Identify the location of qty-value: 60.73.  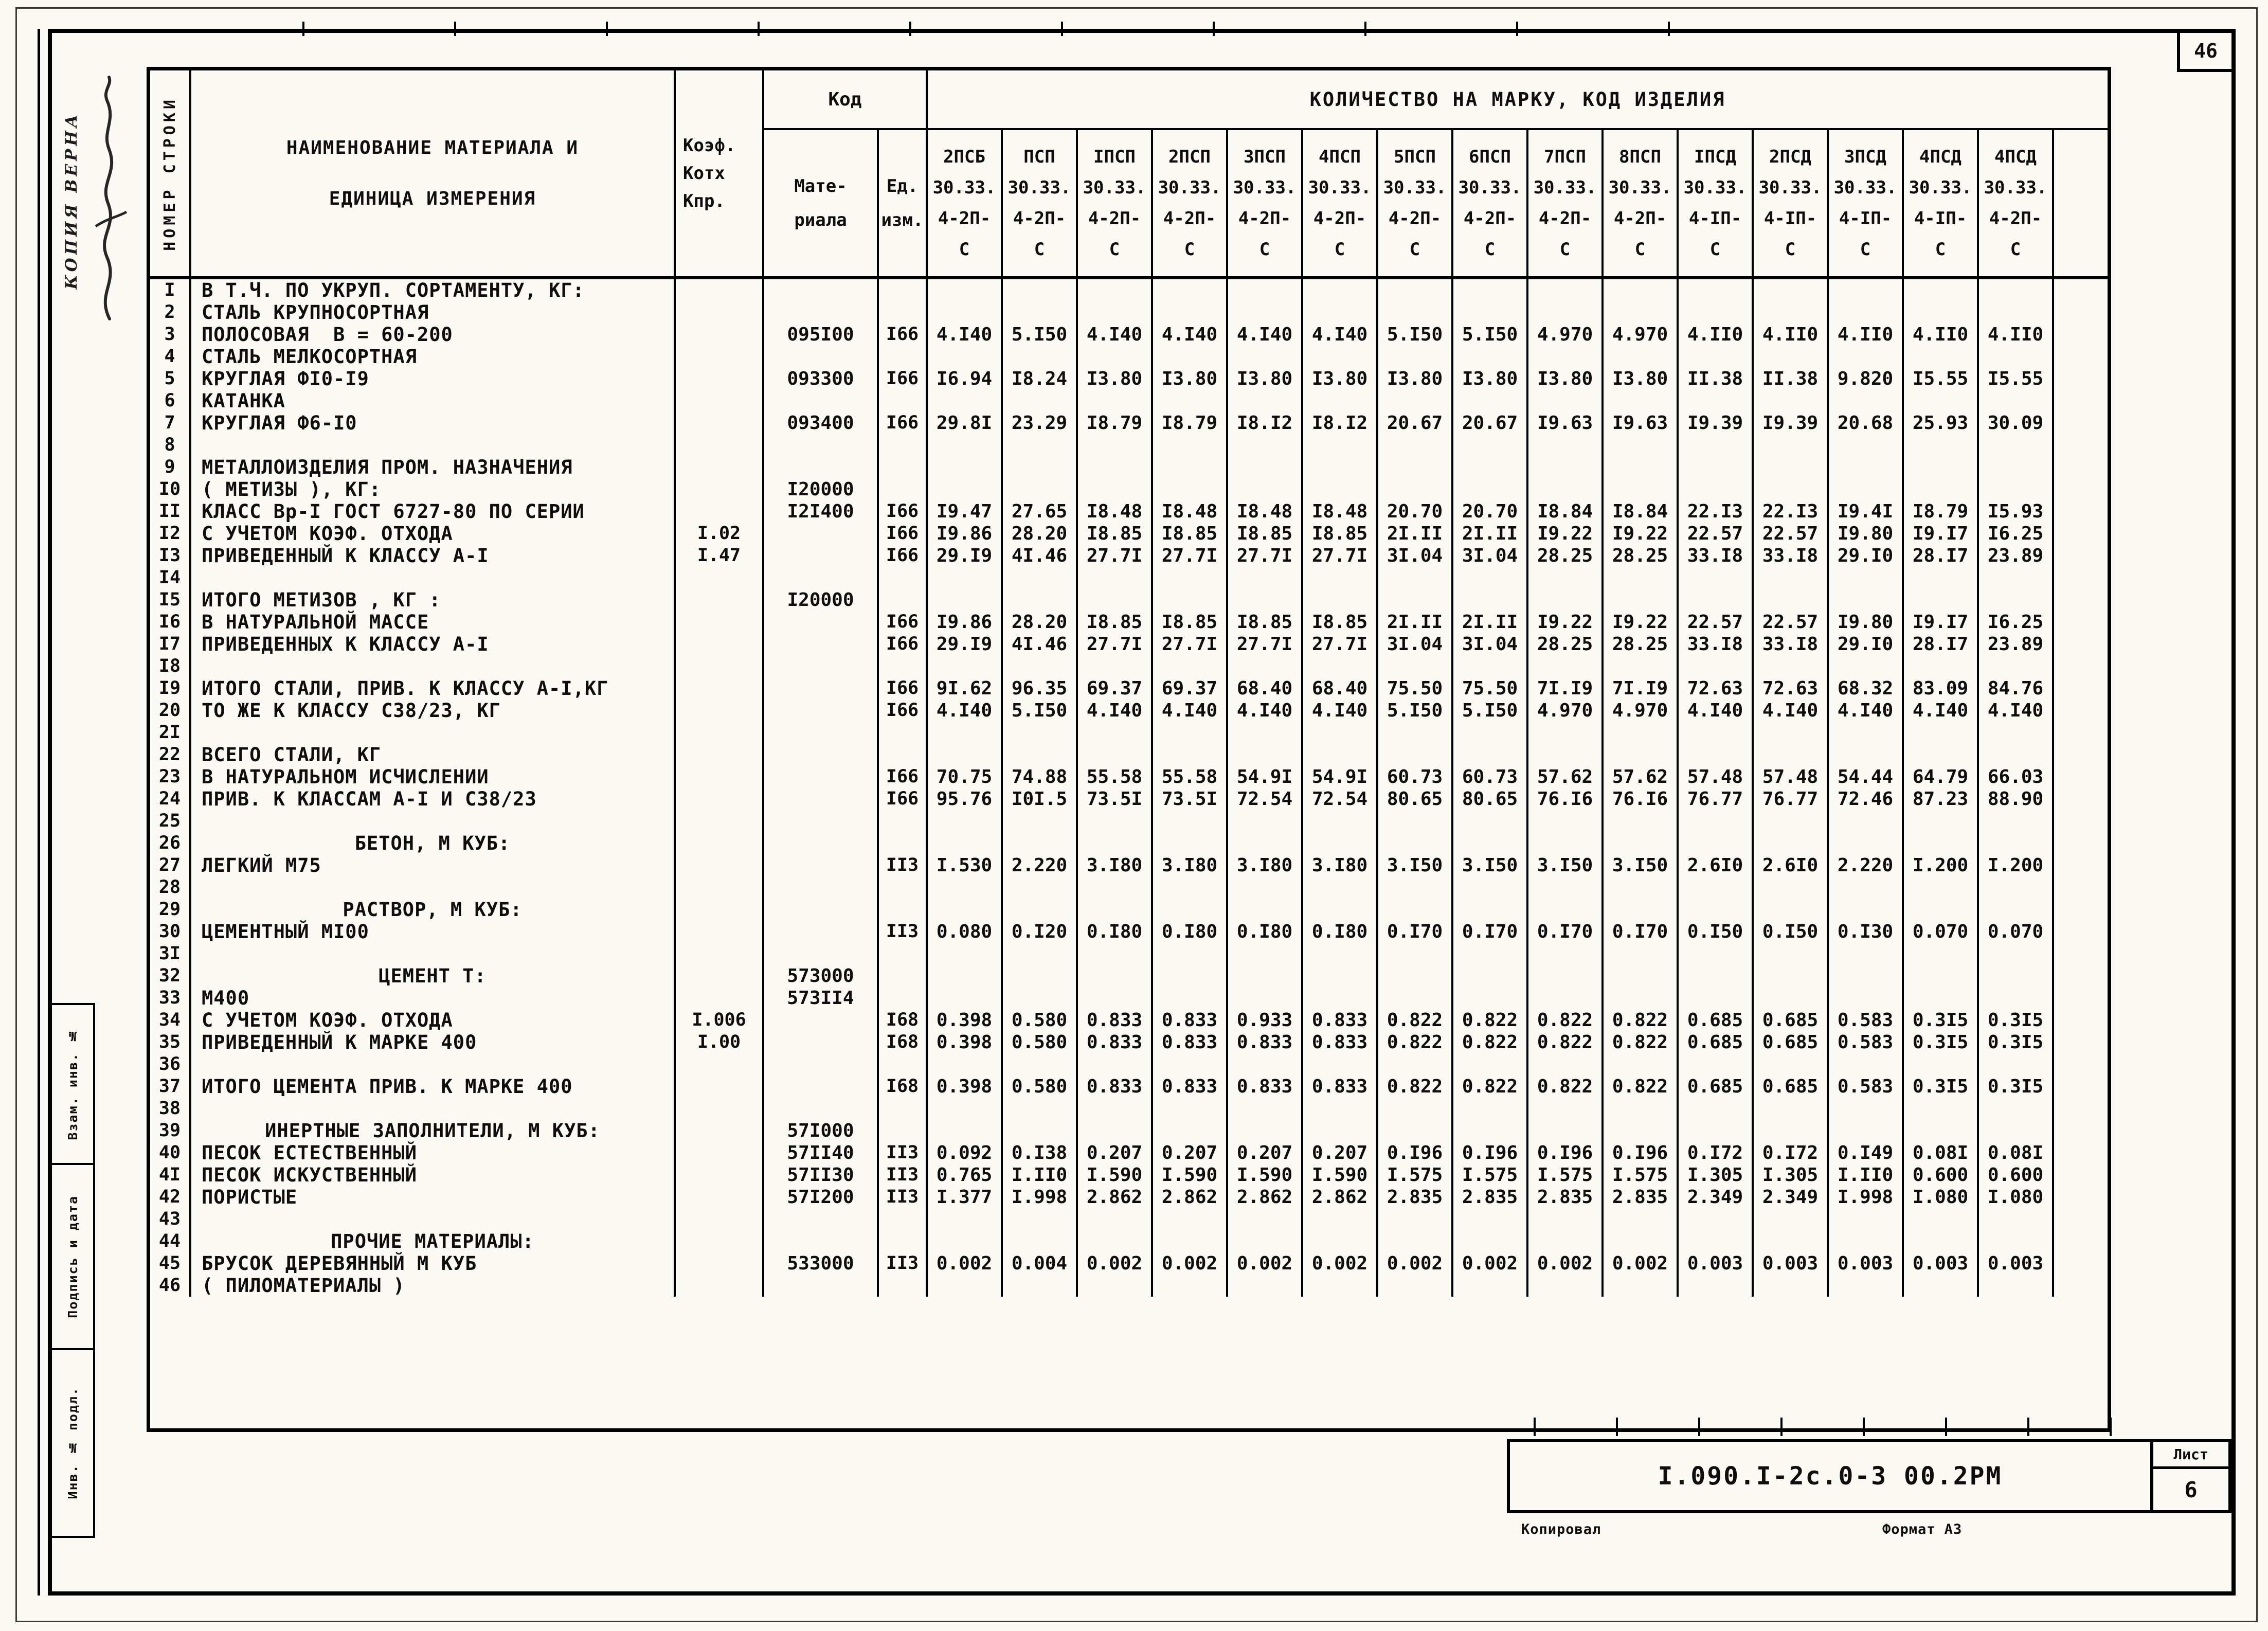
(1488, 777).